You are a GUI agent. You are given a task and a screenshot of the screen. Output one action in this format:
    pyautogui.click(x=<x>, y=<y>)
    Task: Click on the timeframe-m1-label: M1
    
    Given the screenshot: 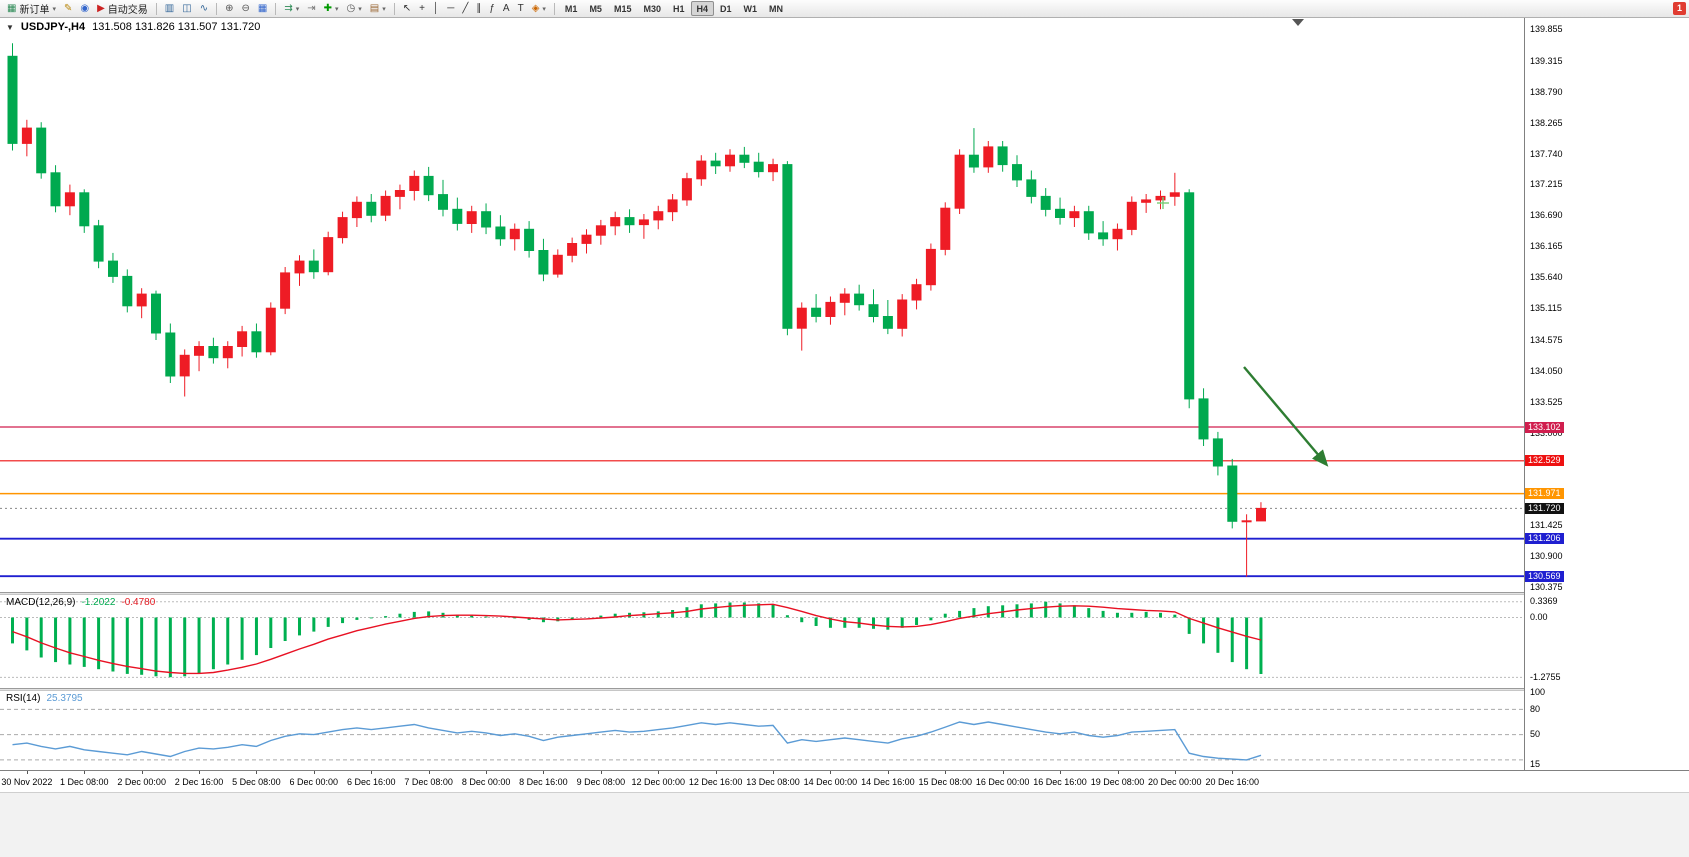 What is the action you would take?
    pyautogui.click(x=571, y=8)
    